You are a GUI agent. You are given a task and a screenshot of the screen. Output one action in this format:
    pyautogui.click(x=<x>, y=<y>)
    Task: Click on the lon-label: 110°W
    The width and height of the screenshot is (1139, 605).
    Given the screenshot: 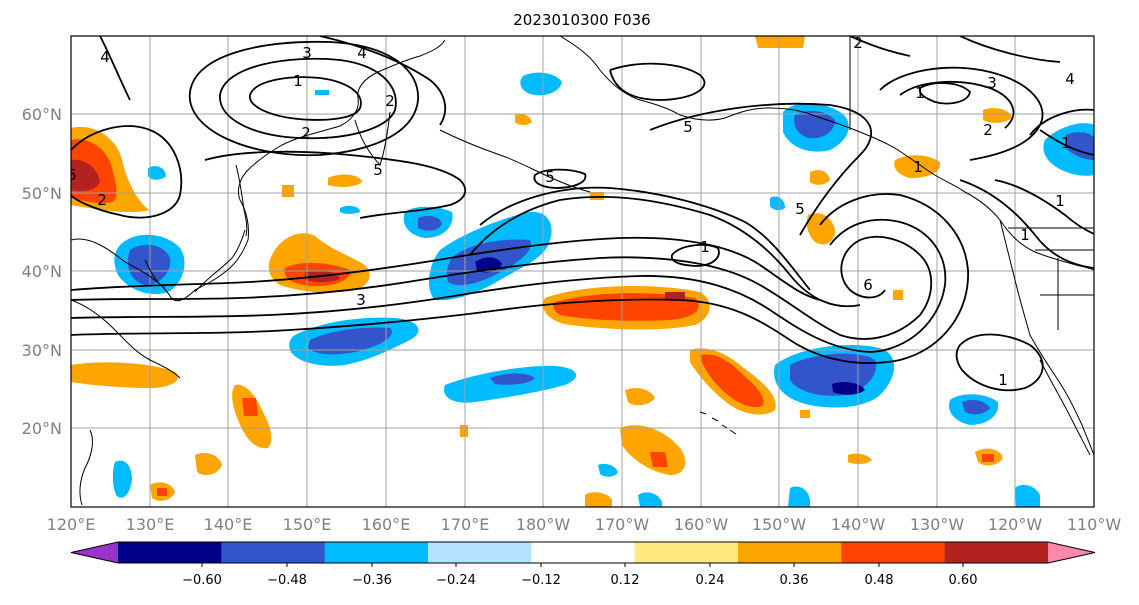 What is the action you would take?
    pyautogui.click(x=1094, y=524)
    